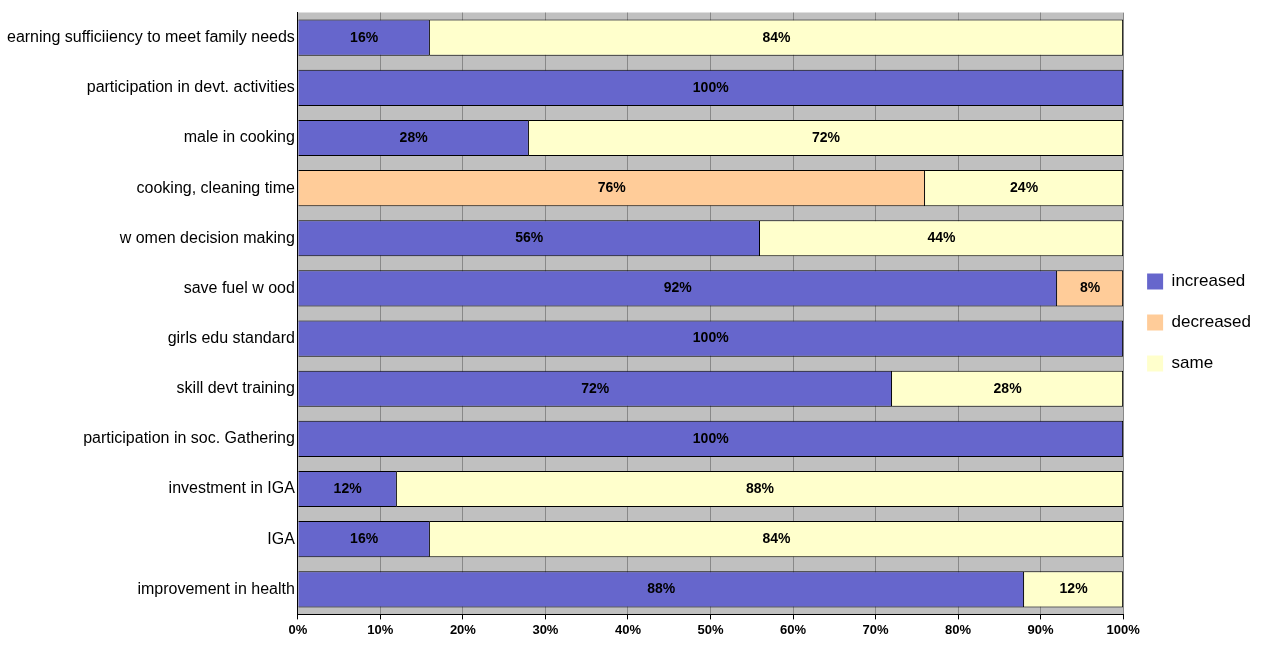 The height and width of the screenshot is (645, 1265). What do you see at coordinates (216, 588) in the screenshot?
I see `y-tick-label: improvement in health` at bounding box center [216, 588].